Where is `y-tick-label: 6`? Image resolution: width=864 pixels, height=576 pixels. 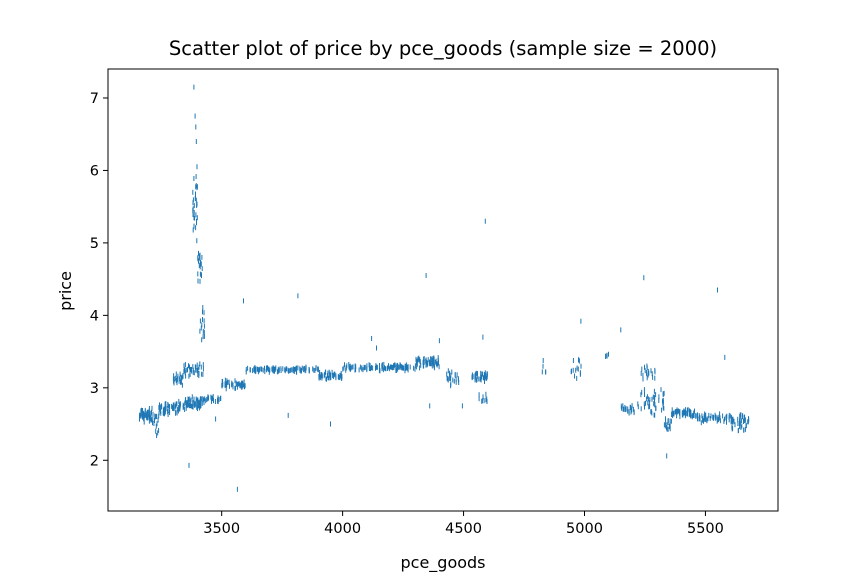
y-tick-label: 6 is located at coordinates (94, 171).